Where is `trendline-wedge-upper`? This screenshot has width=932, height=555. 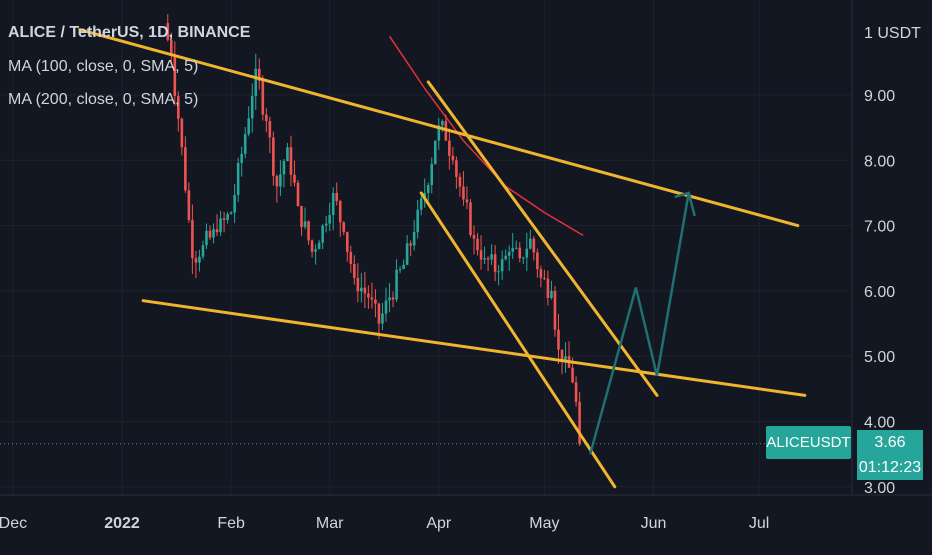 trendline-wedge-upper is located at coordinates (542, 238).